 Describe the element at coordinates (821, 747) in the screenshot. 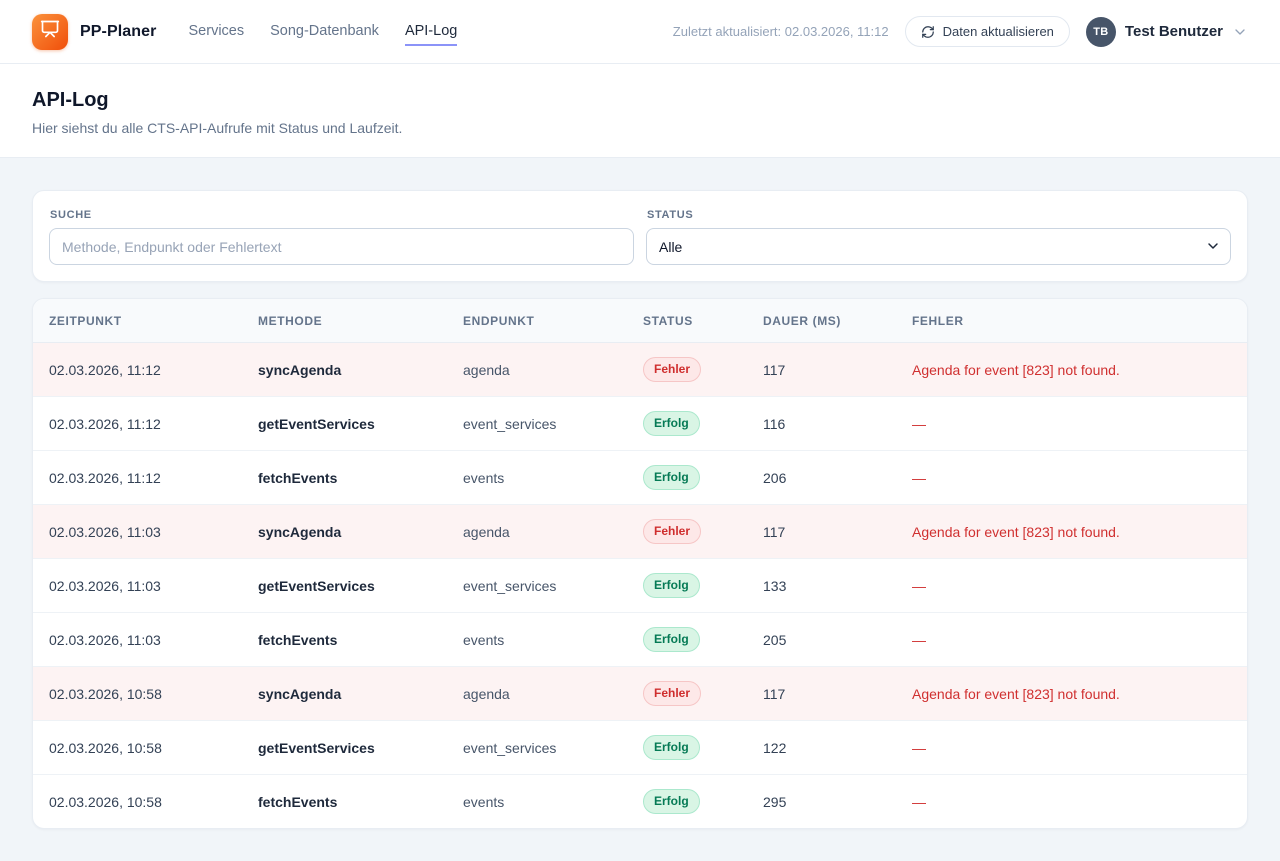

I see `cell-dauer: 122` at that location.